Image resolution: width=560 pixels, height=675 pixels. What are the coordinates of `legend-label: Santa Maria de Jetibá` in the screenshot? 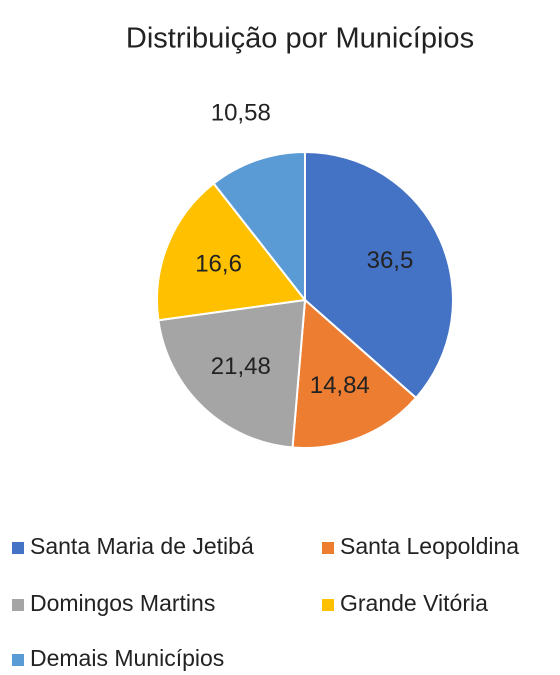 It's located at (142, 546).